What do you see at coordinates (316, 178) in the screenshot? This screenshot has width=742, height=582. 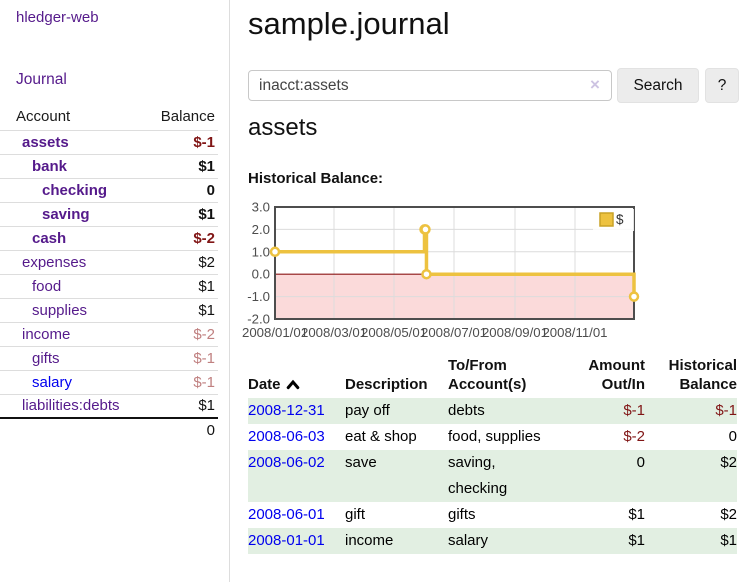 I see `chart-title: Historical Balance:` at bounding box center [316, 178].